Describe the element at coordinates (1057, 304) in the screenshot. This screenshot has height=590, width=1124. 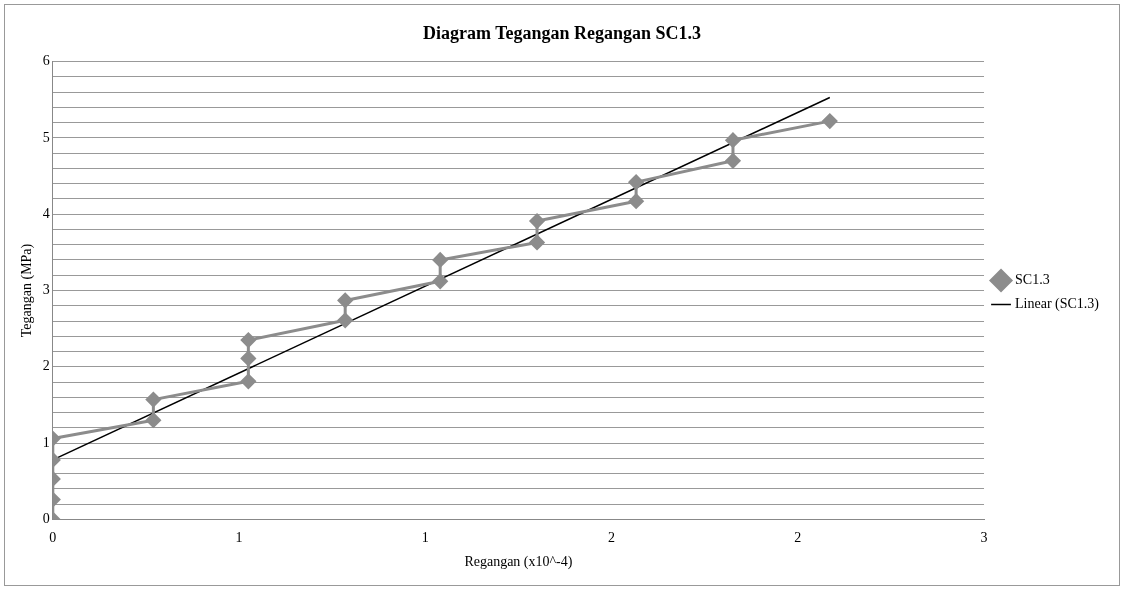
I see `legend-label: Linear (SC1.3)` at that location.